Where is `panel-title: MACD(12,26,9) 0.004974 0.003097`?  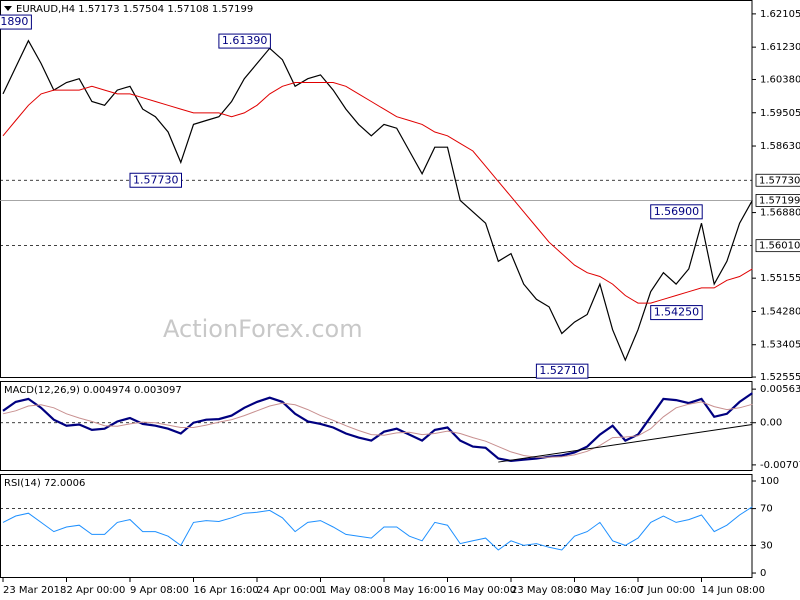
panel-title: MACD(12,26,9) 0.004974 0.003097 is located at coordinates (93, 390).